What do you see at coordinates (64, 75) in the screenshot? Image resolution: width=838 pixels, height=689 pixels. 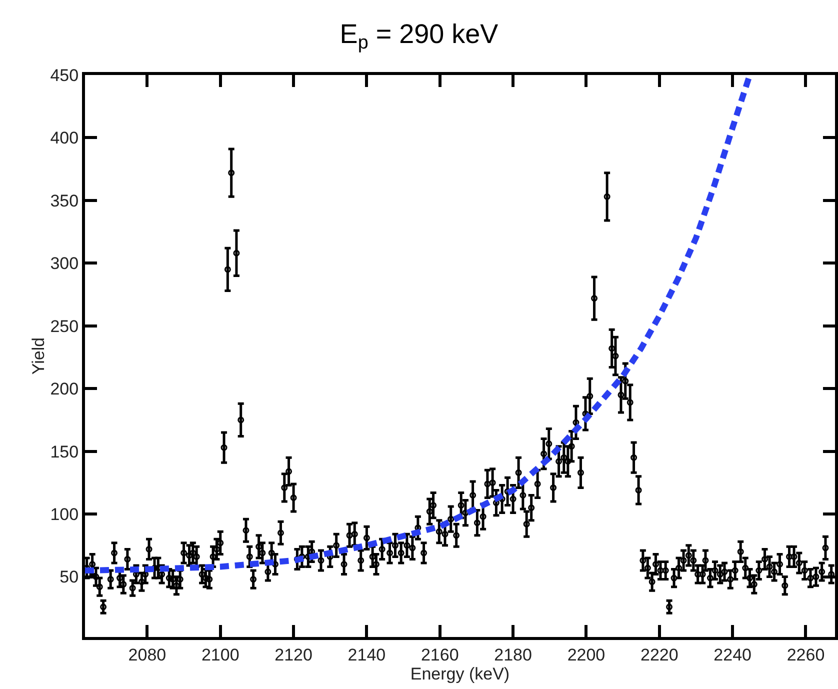 I see `y-tick-label: 450` at bounding box center [64, 75].